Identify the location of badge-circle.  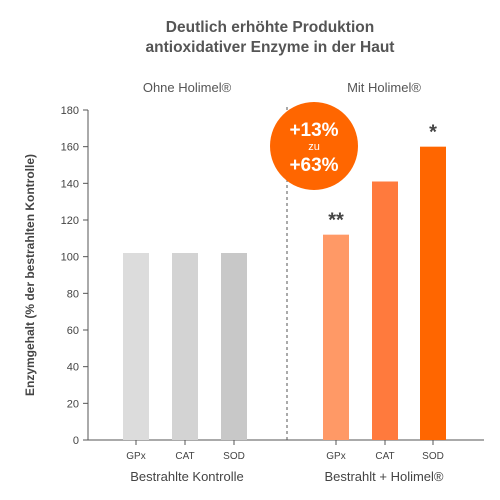
(314, 146).